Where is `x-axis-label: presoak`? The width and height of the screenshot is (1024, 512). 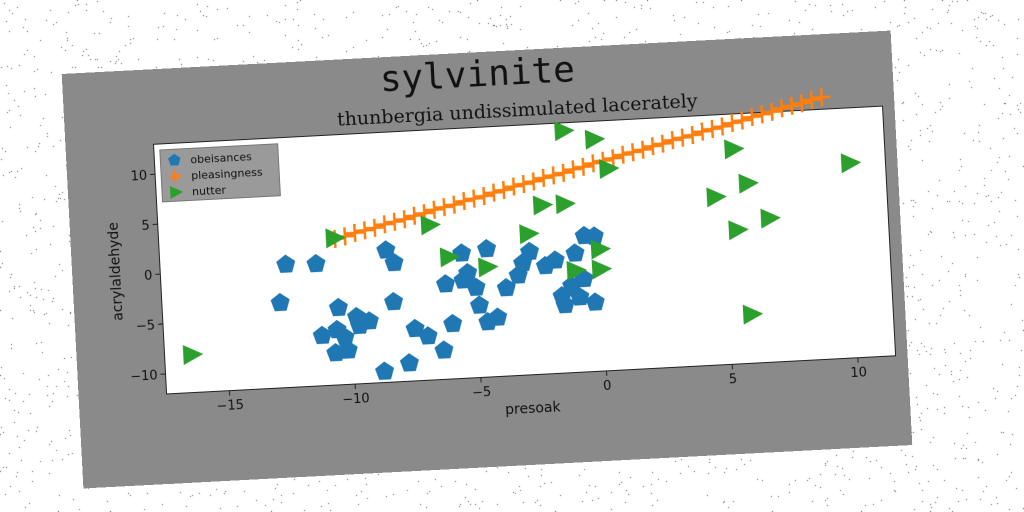
x-axis-label: presoak is located at coordinates (533, 408).